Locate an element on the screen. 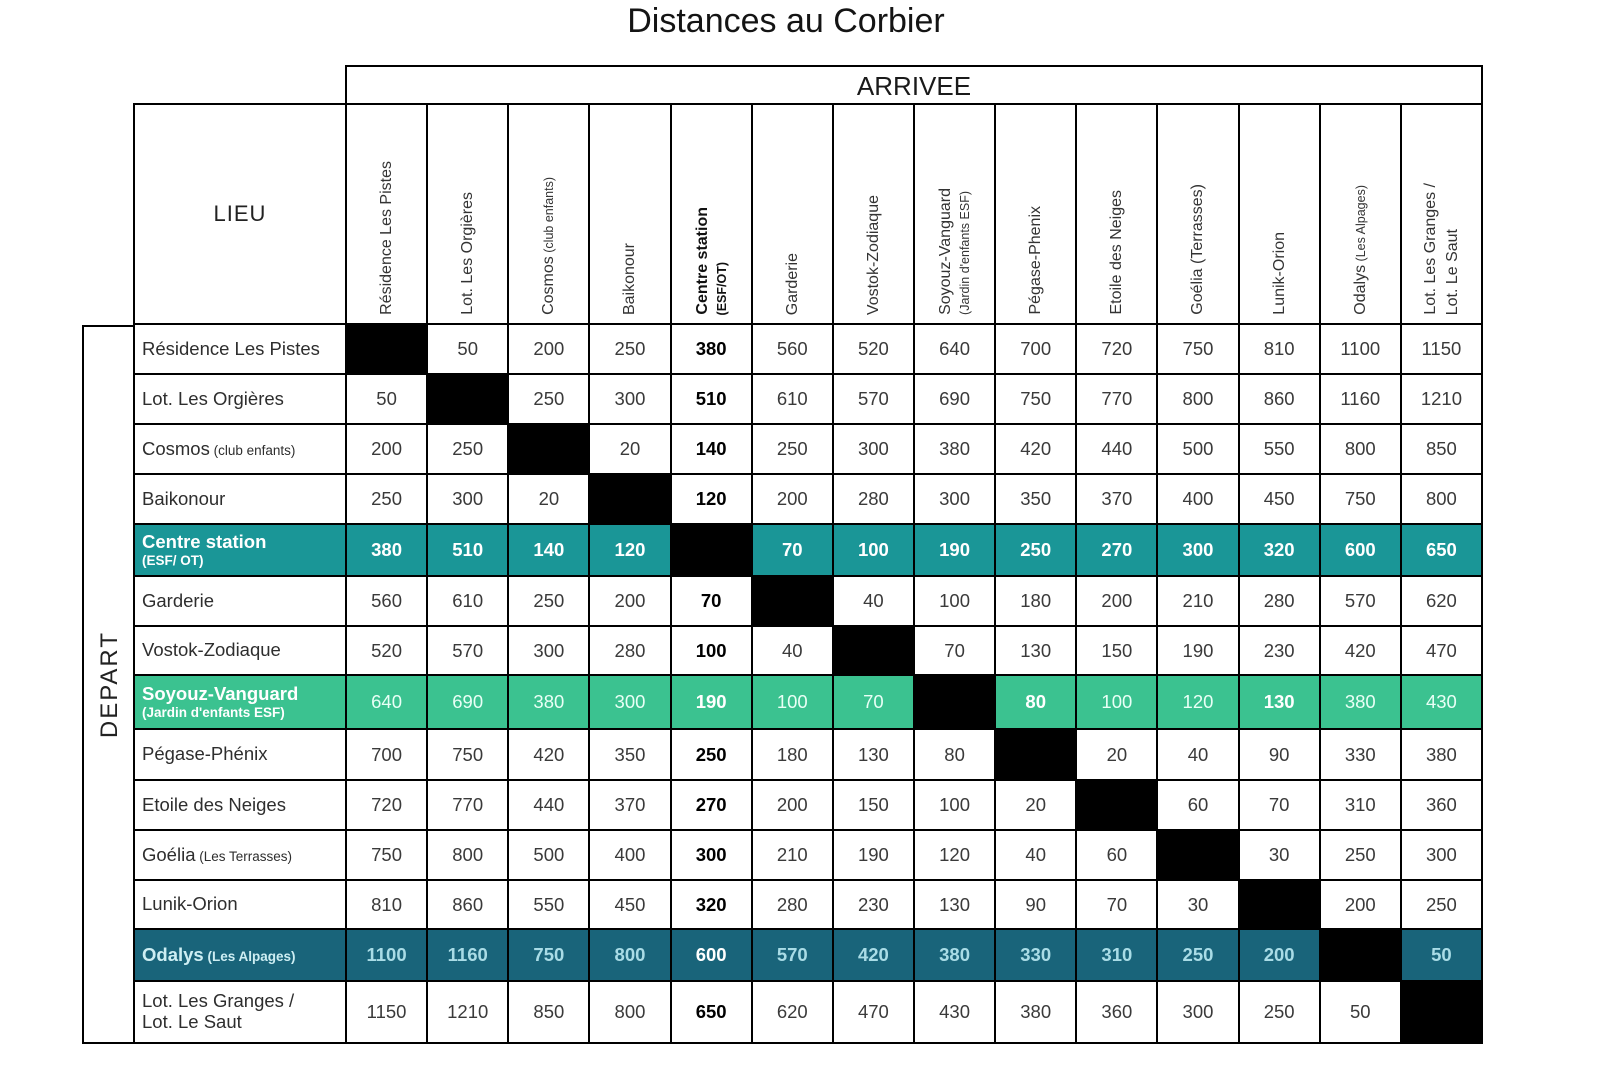 This screenshot has height=1070, width=1606. col-header-label: Lunik-Orion is located at coordinates (1279, 273).